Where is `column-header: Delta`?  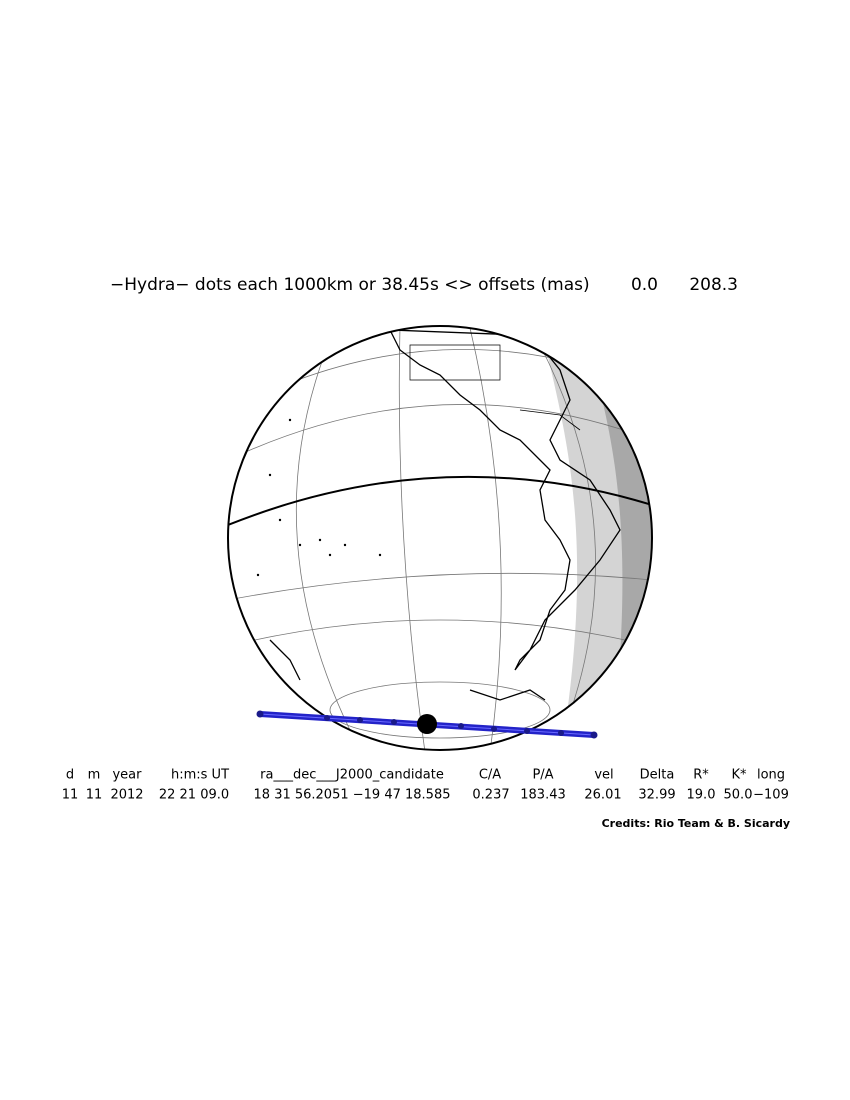 column-header: Delta is located at coordinates (657, 775).